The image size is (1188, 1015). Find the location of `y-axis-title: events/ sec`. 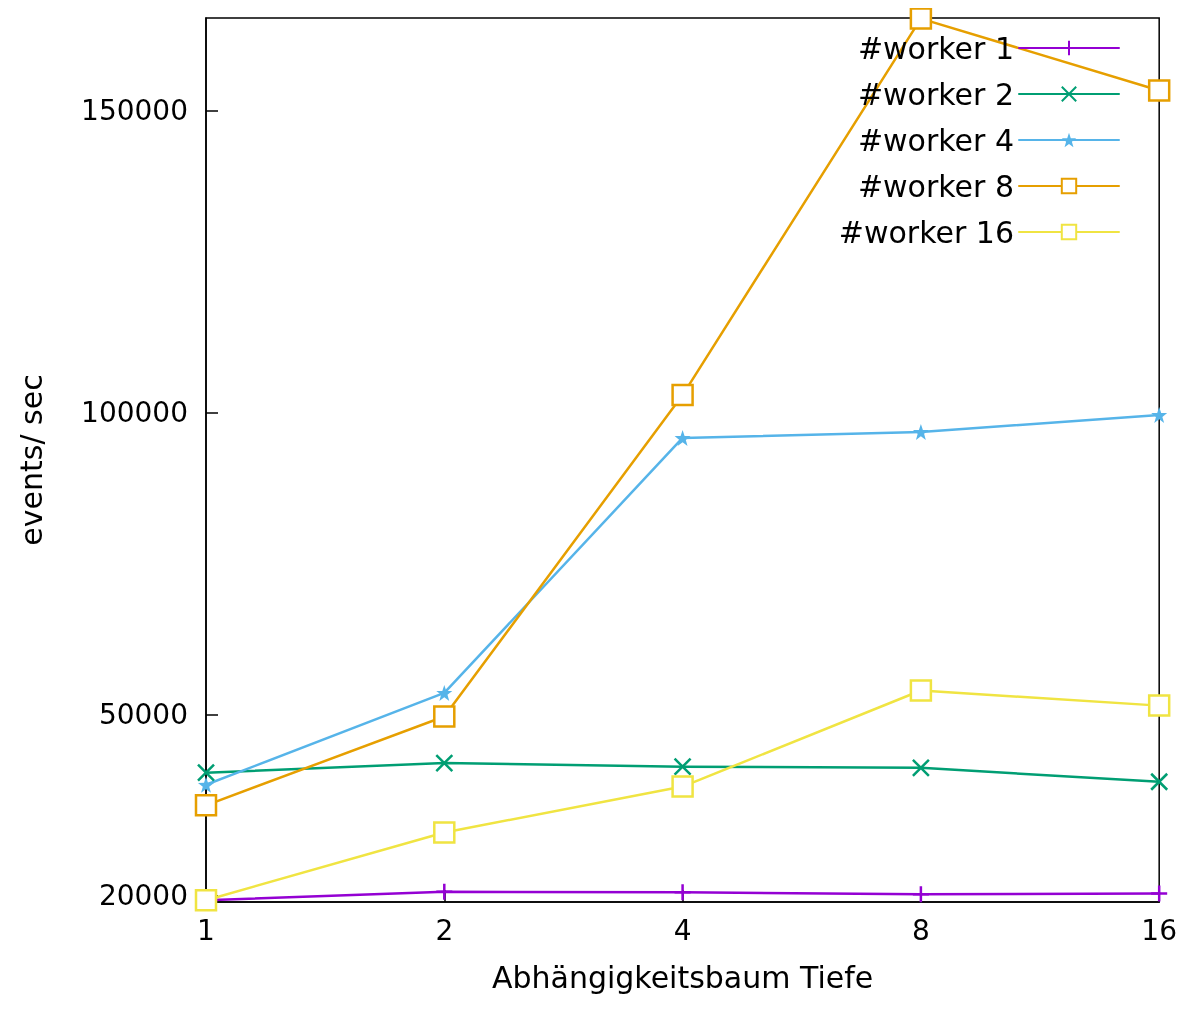

y-axis-title: events/ sec is located at coordinates (31, 460).